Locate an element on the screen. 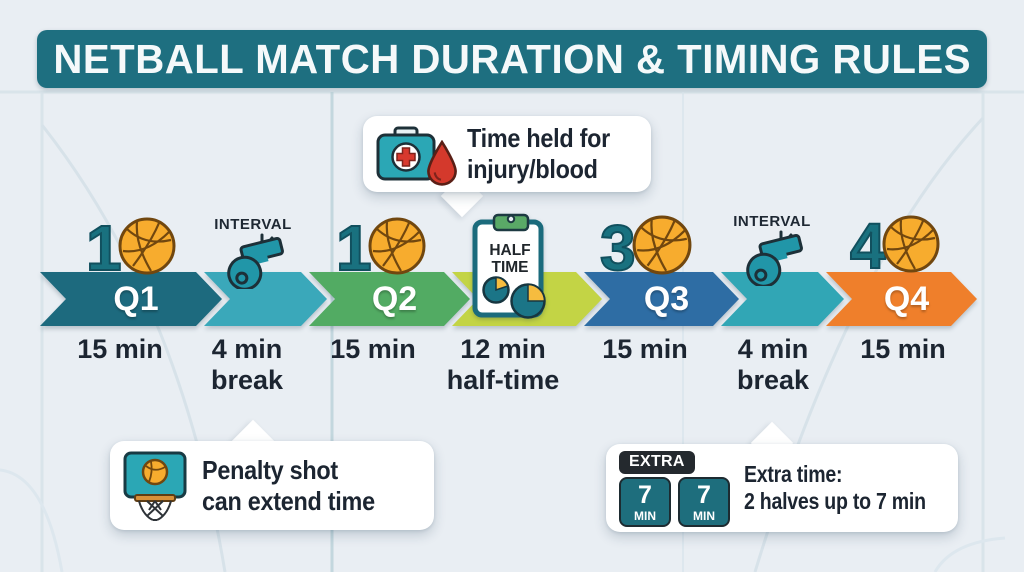  injury-callout: Time held for injury/blood is located at coordinates (507, 154).